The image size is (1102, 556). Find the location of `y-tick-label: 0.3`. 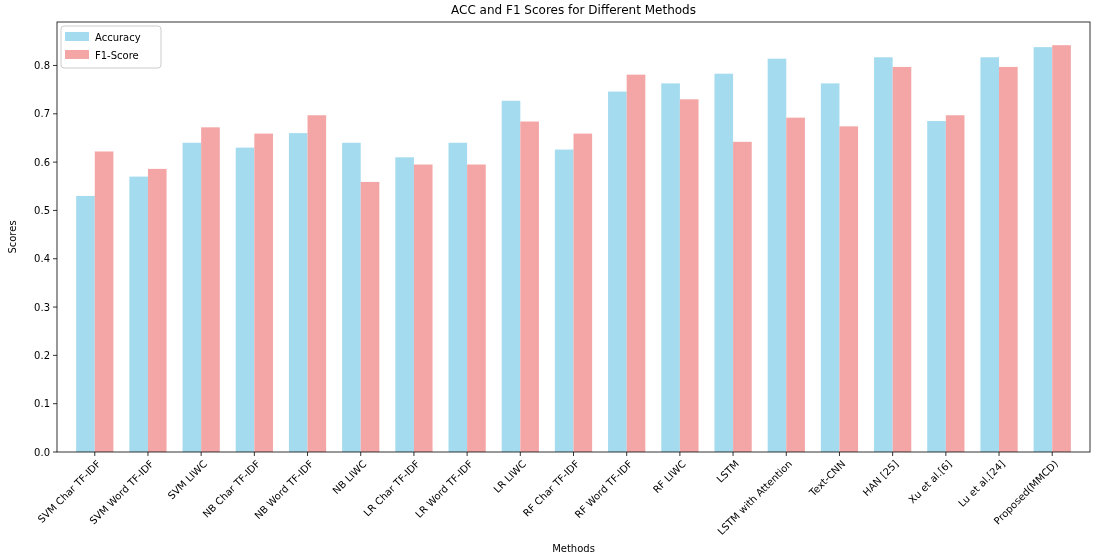

y-tick-label: 0.3 is located at coordinates (42, 307).